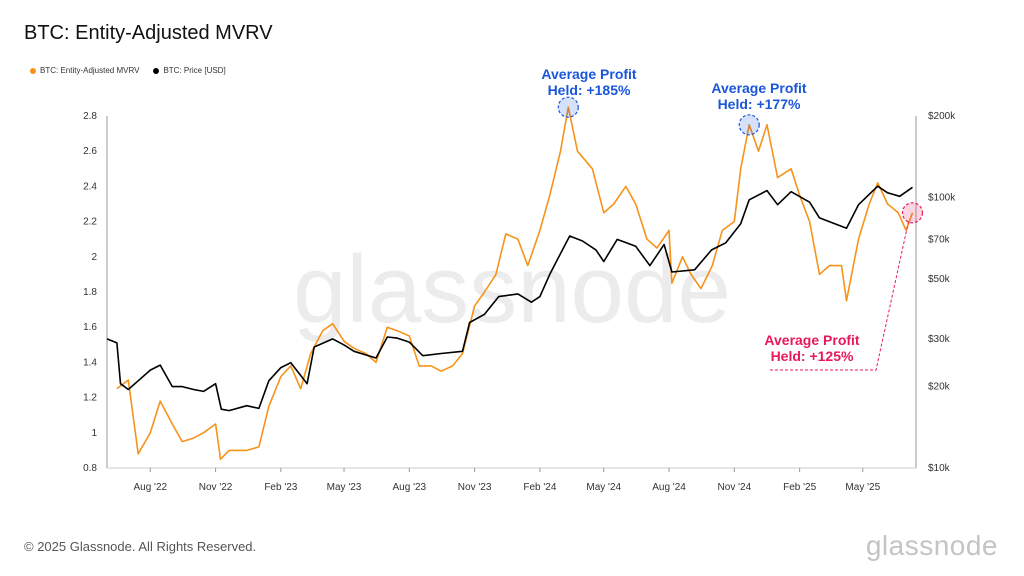 This screenshot has height=576, width=1024. What do you see at coordinates (939, 239) in the screenshot?
I see `y-right-tick-label: $70k` at bounding box center [939, 239].